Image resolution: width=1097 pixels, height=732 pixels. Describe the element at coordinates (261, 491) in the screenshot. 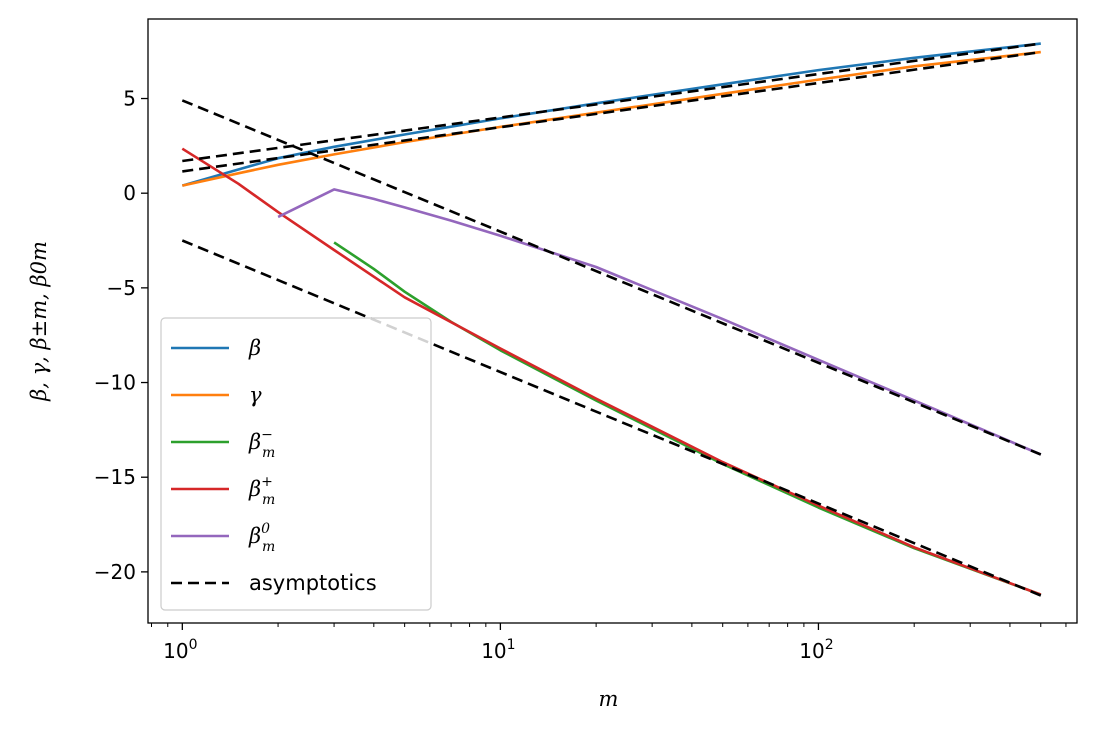

I see `legend-label-beta-plus: β+ m` at that location.